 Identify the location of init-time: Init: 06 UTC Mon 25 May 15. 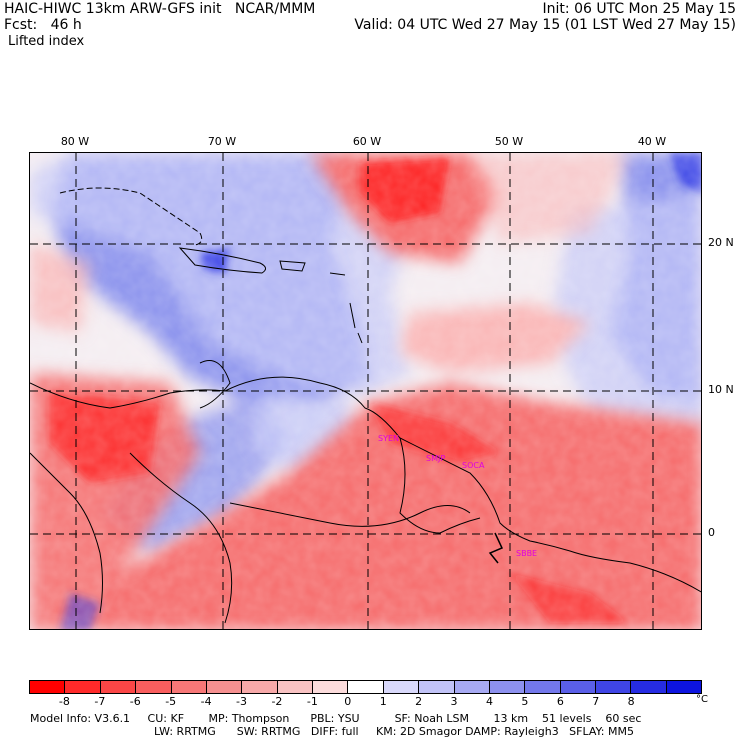
(639, 9).